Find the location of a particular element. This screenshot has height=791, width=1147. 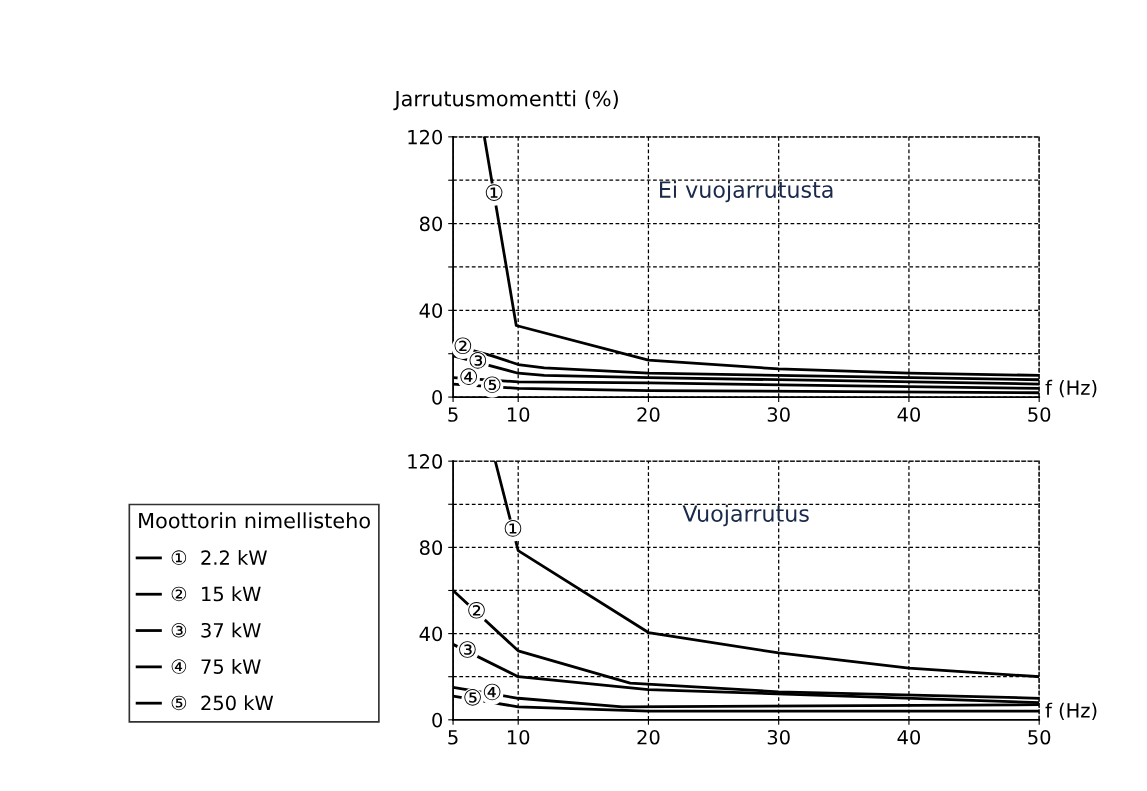

legend-label: ④ 75 kW is located at coordinates (216, 666).